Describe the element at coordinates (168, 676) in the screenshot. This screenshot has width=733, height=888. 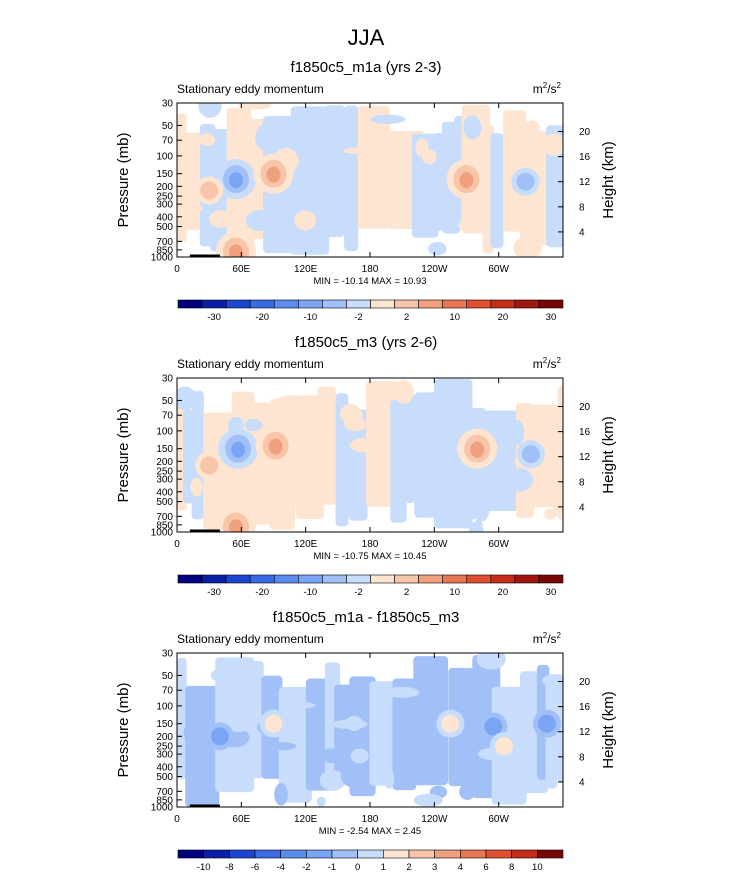
I see `pressure-tick-label: 50` at that location.